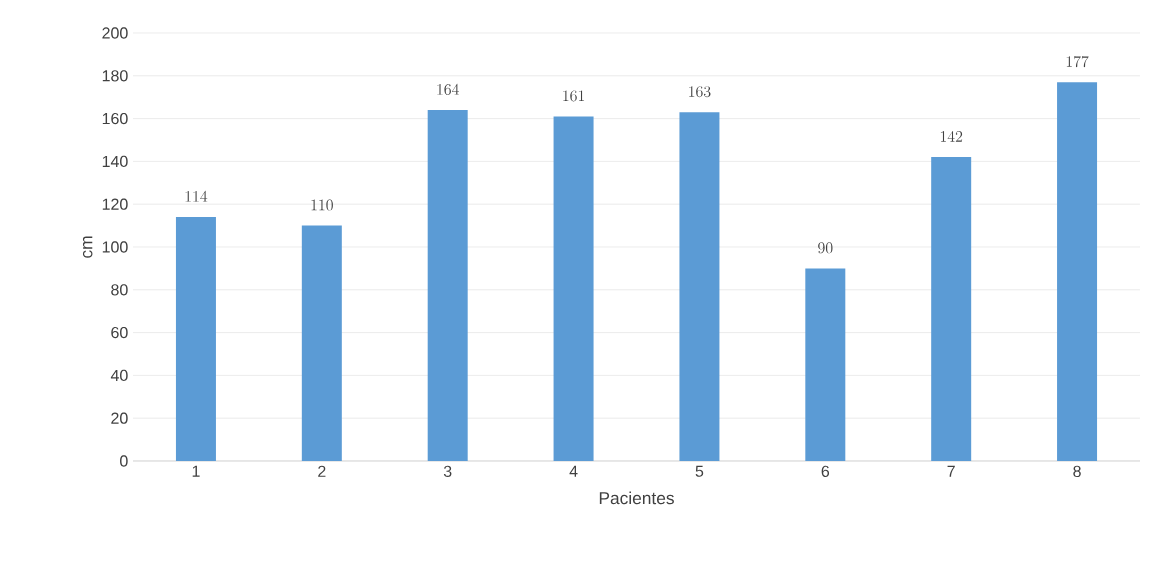 The width and height of the screenshot is (1168, 578). Describe the element at coordinates (700, 92) in the screenshot. I see `data-label: 163` at that location.